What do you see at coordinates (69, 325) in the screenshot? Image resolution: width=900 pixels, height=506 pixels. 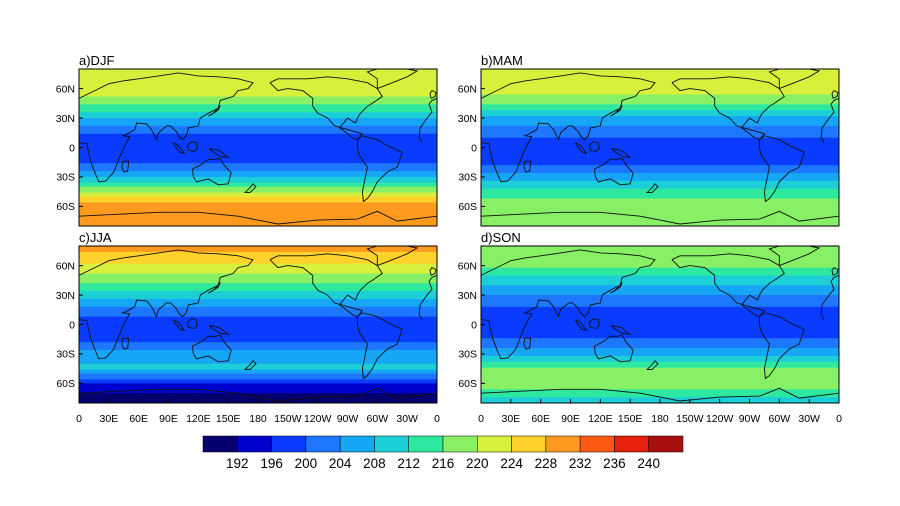 I see `lat-axis-jja: 60N 30N 0 30S 60S` at bounding box center [69, 325].